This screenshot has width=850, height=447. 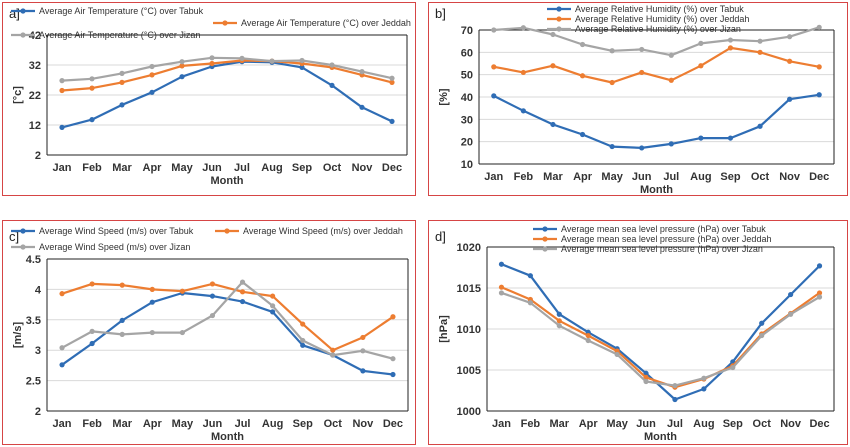 What do you see at coordinates (659, 9) in the screenshot?
I see `legend-label: Average Relative Humidity (%) over Tabuk` at bounding box center [659, 9].